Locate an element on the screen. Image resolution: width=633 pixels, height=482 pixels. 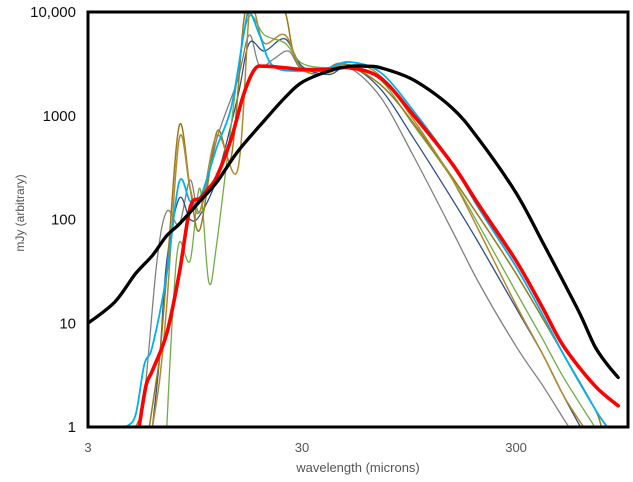
y-tick-label: 100 is located at coordinates (63, 220).